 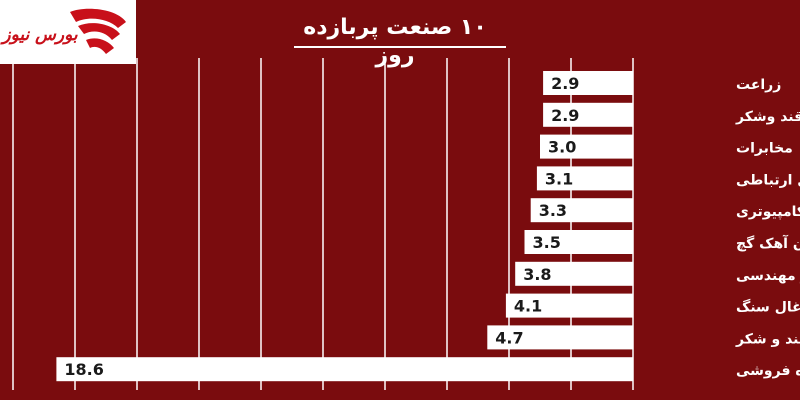 What do you see at coordinates (767, 117) in the screenshot?
I see `category-label: غذایی بجز قند وشکر` at bounding box center [767, 117].